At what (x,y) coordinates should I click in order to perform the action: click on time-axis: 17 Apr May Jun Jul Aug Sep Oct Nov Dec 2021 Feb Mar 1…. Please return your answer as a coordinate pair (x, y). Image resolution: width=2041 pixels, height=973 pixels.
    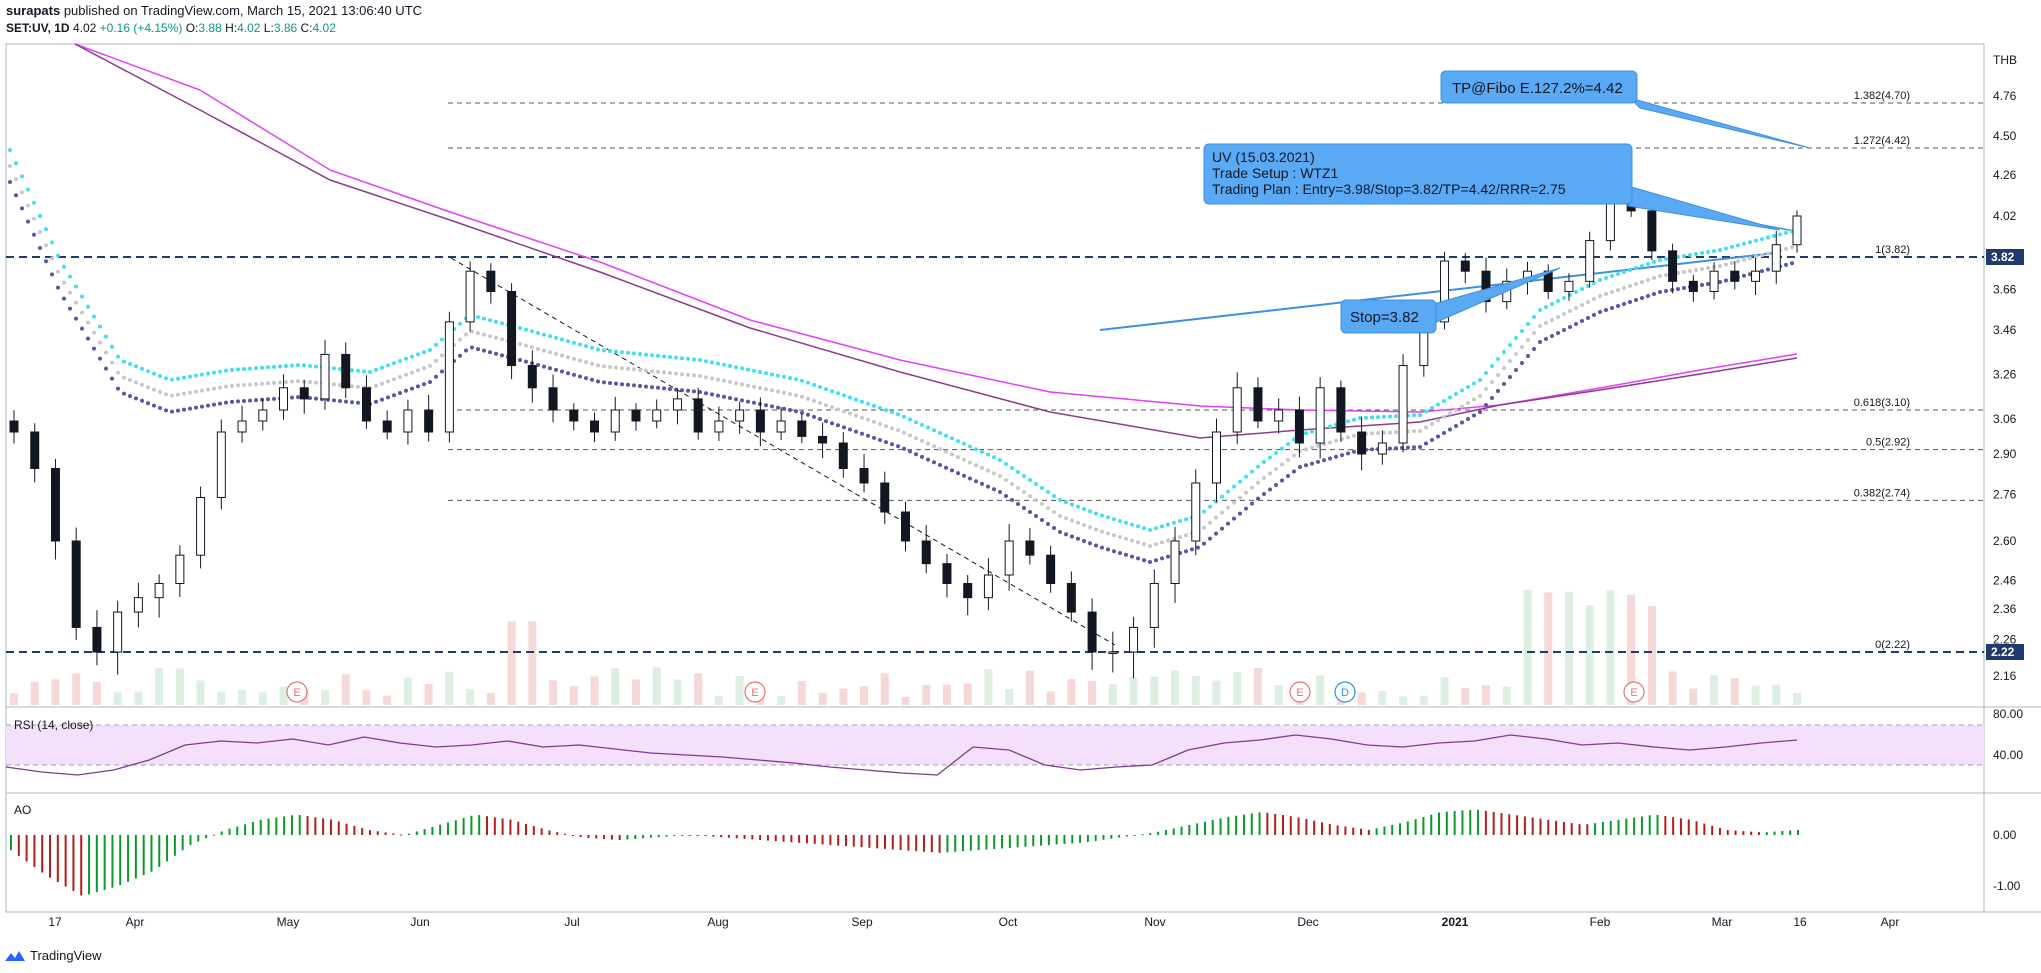
    Looking at the image, I should click on (973, 922).